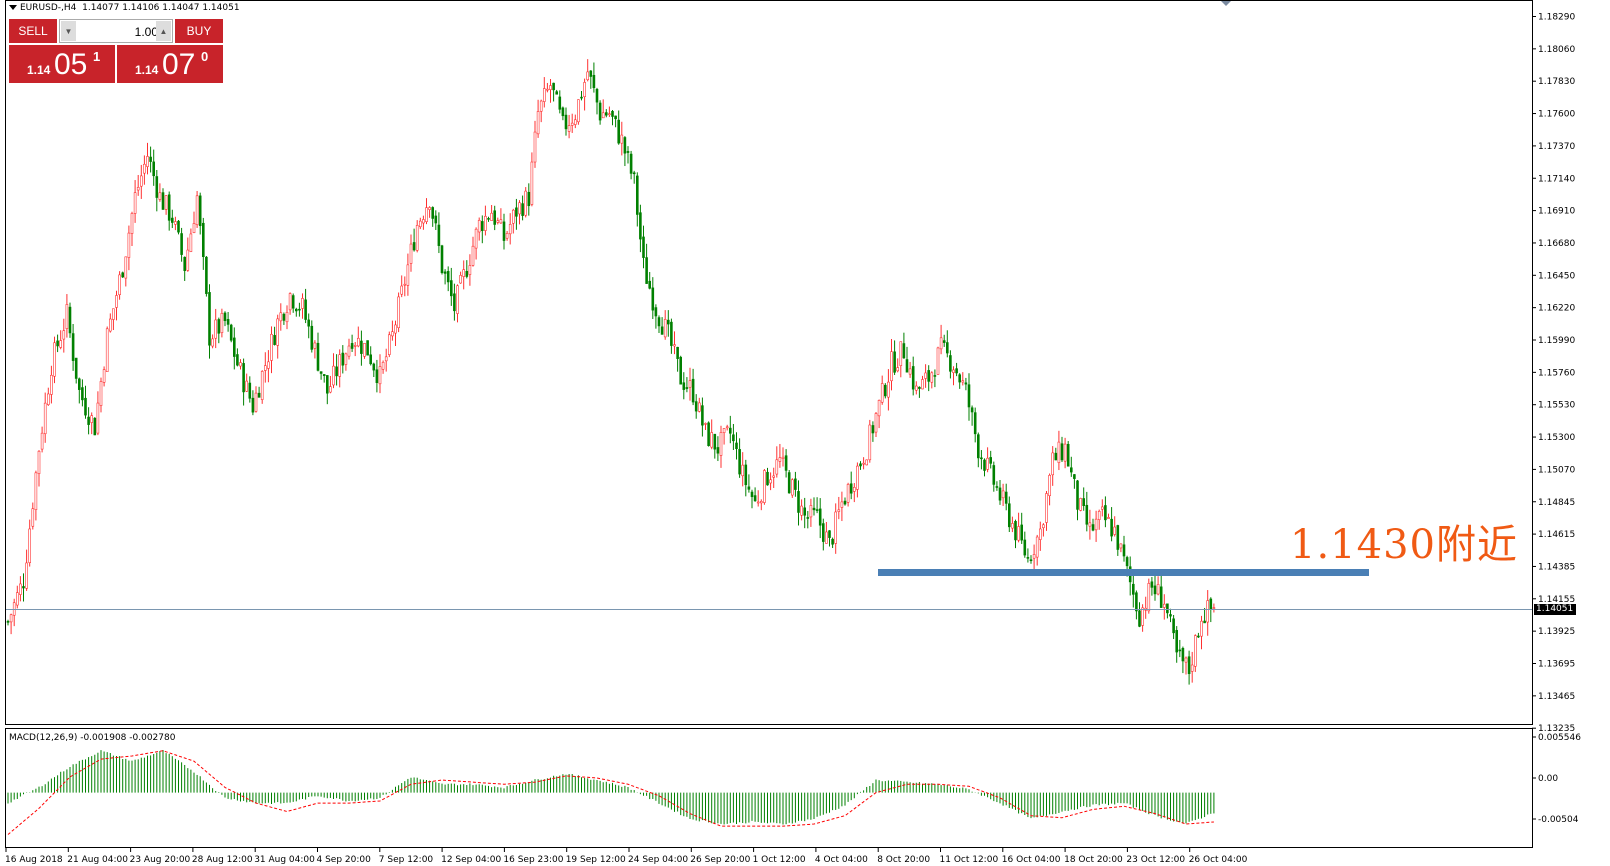  What do you see at coordinates (841, 860) in the screenshot?
I see `x-tick-label: 4 Oct 04:00` at bounding box center [841, 860].